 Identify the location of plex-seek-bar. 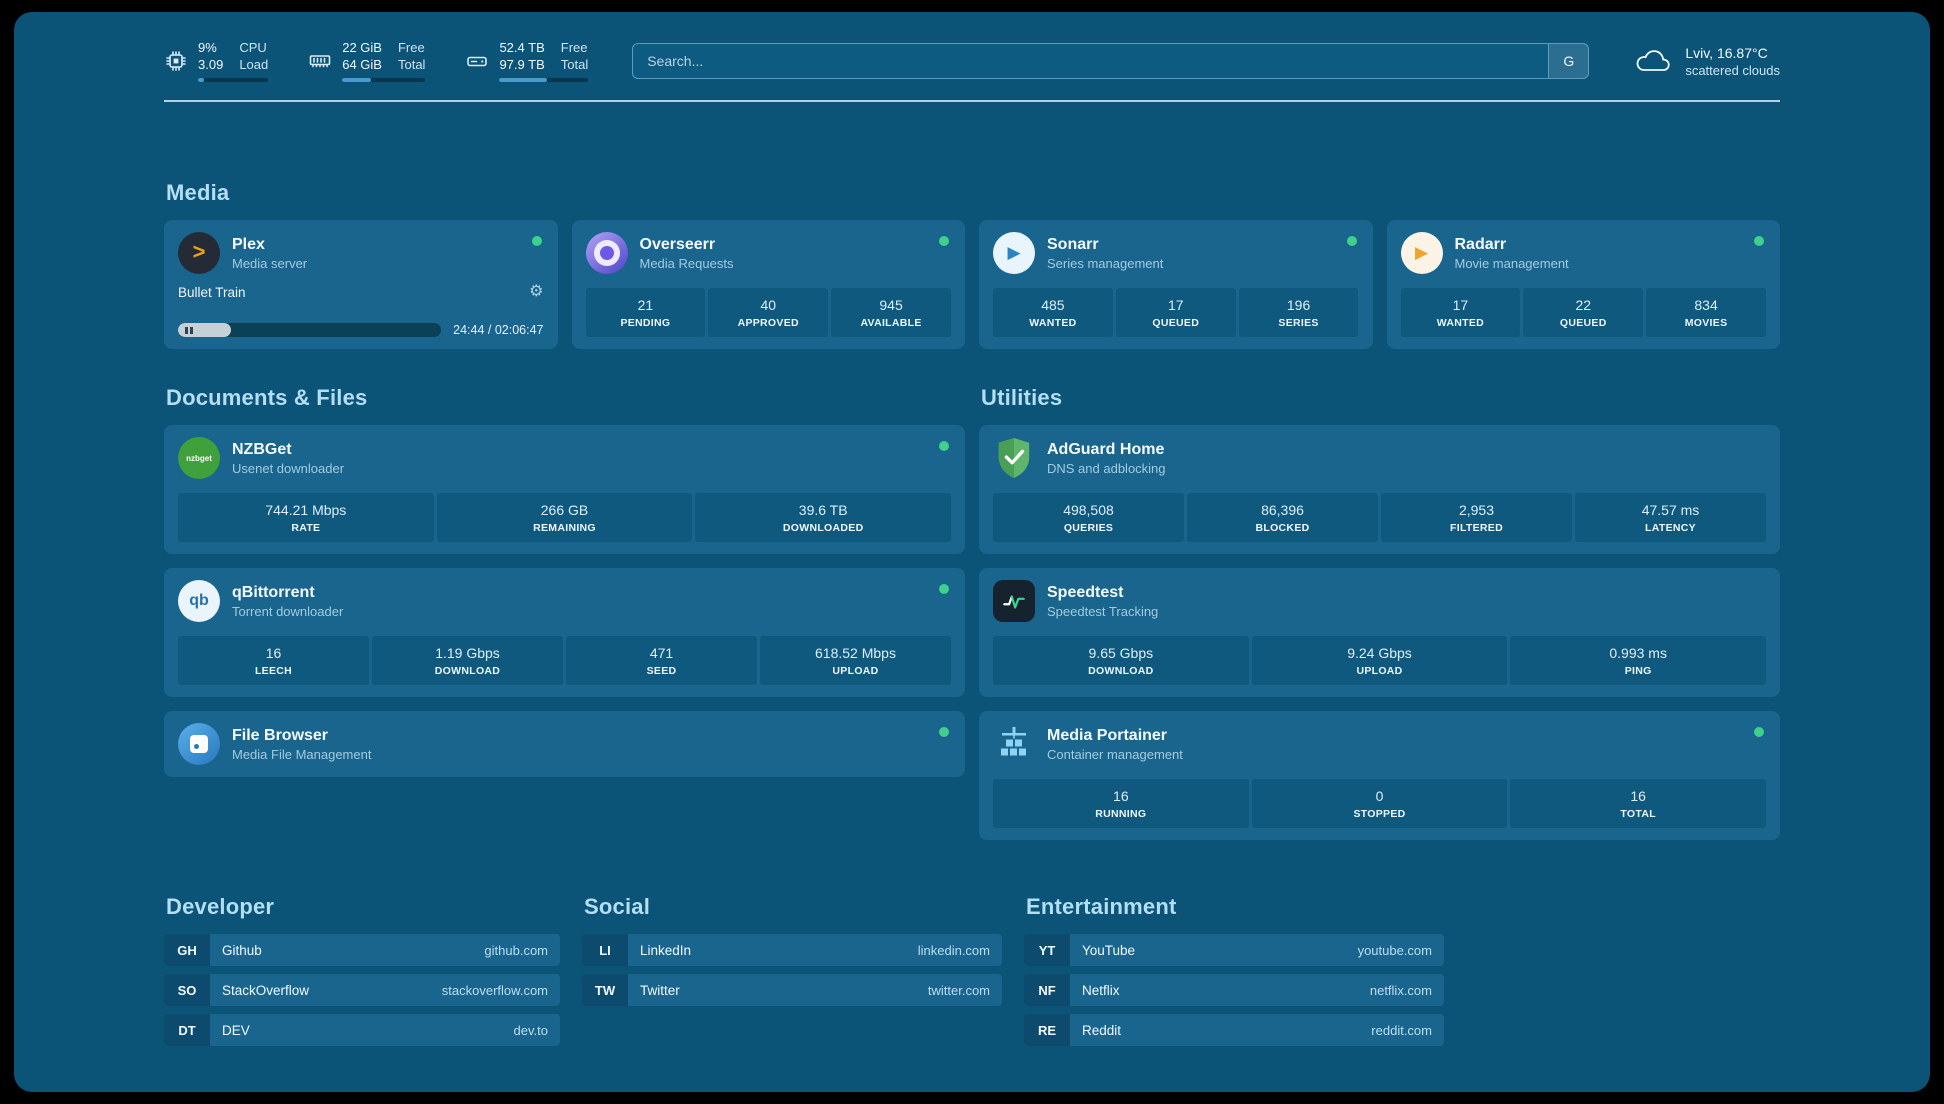
(310, 330).